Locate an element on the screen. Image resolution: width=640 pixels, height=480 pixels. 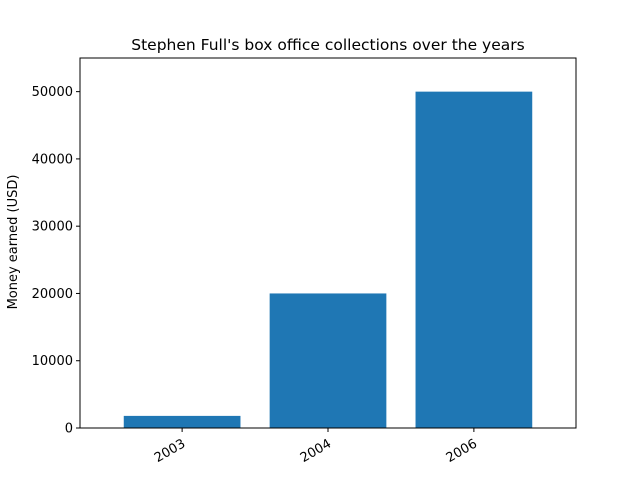
bar-2004 is located at coordinates (328, 360).